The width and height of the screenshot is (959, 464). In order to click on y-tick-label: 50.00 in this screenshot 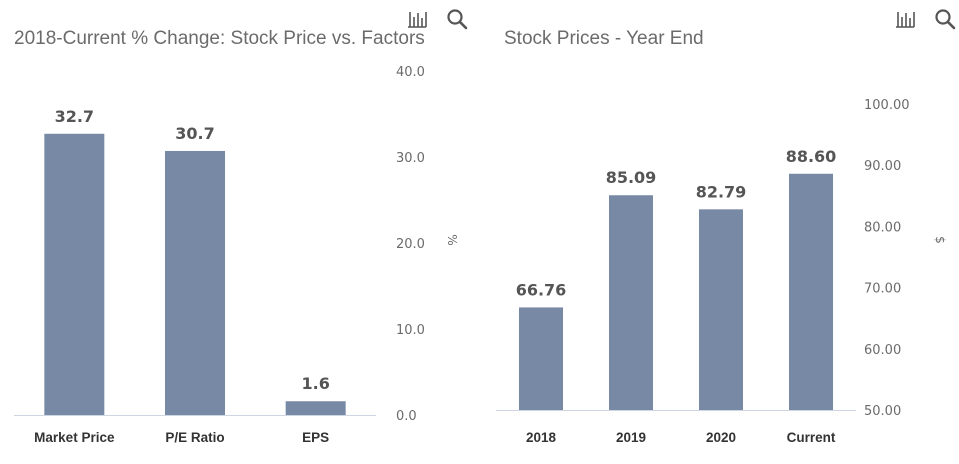, I will do `click(882, 411)`.